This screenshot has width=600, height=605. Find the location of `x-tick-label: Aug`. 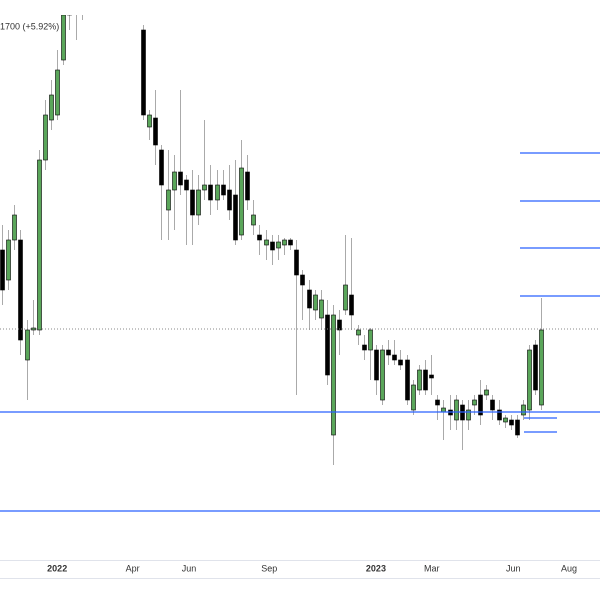

x-tick-label: Aug is located at coordinates (569, 568).